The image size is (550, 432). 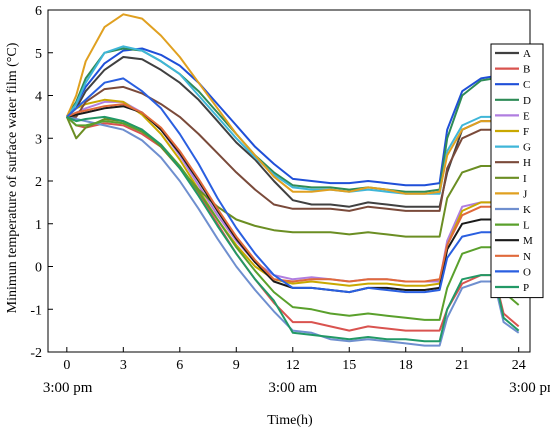 What do you see at coordinates (526, 116) in the screenshot?
I see `legend-label-e: E` at bounding box center [526, 116].